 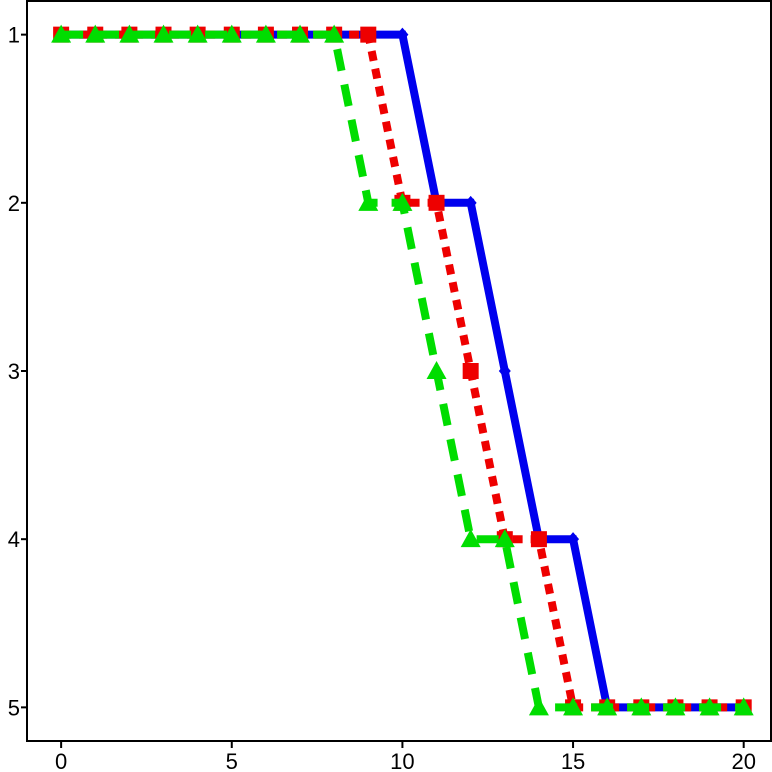 What do you see at coordinates (14, 539) in the screenshot?
I see `y-tick-label: 4` at bounding box center [14, 539].